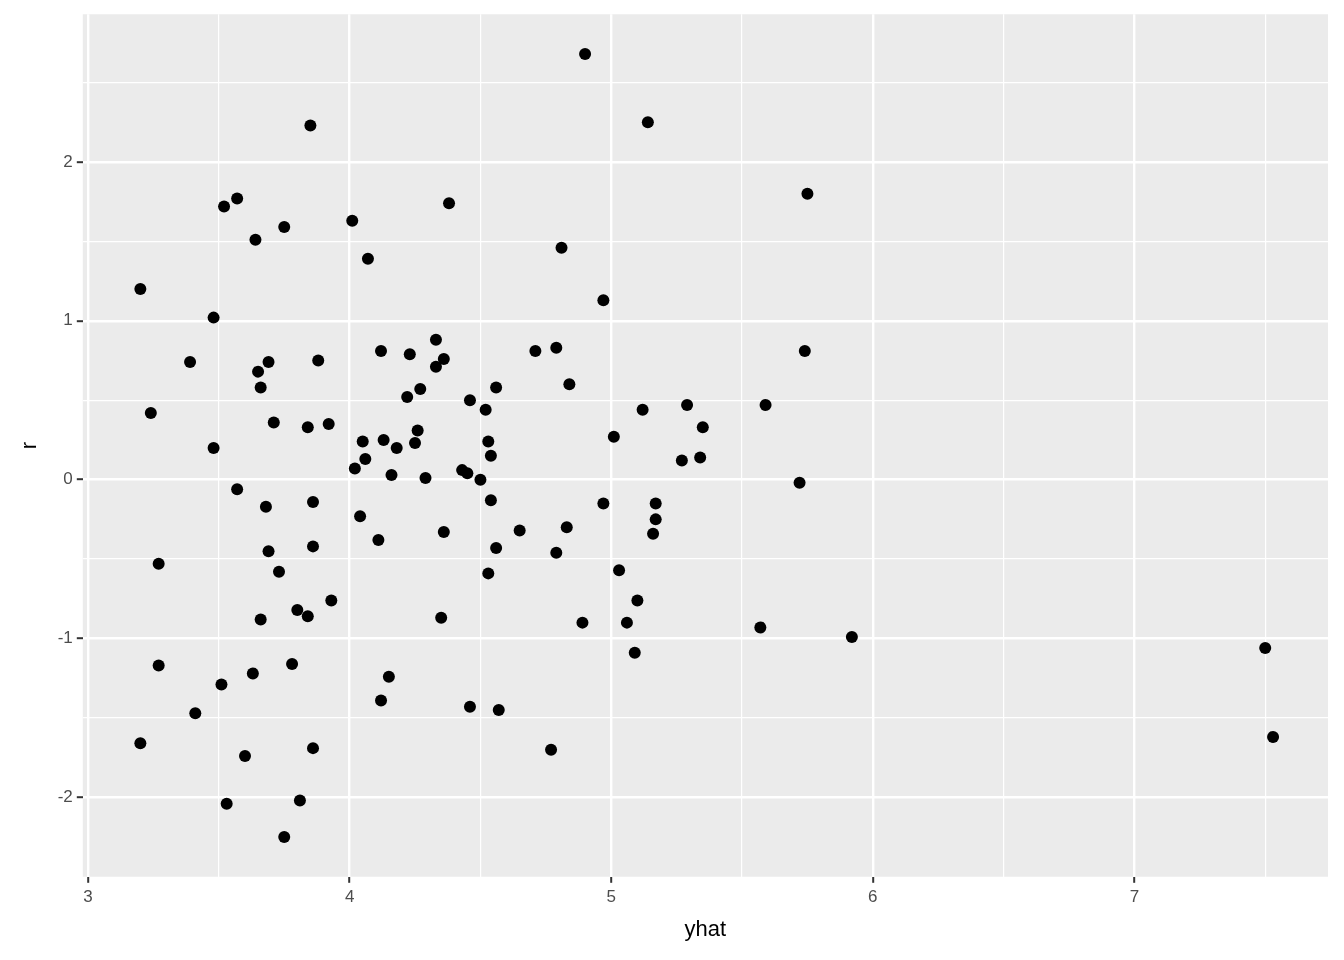  I want to click on y-tick-label: 0, so click(68, 479).